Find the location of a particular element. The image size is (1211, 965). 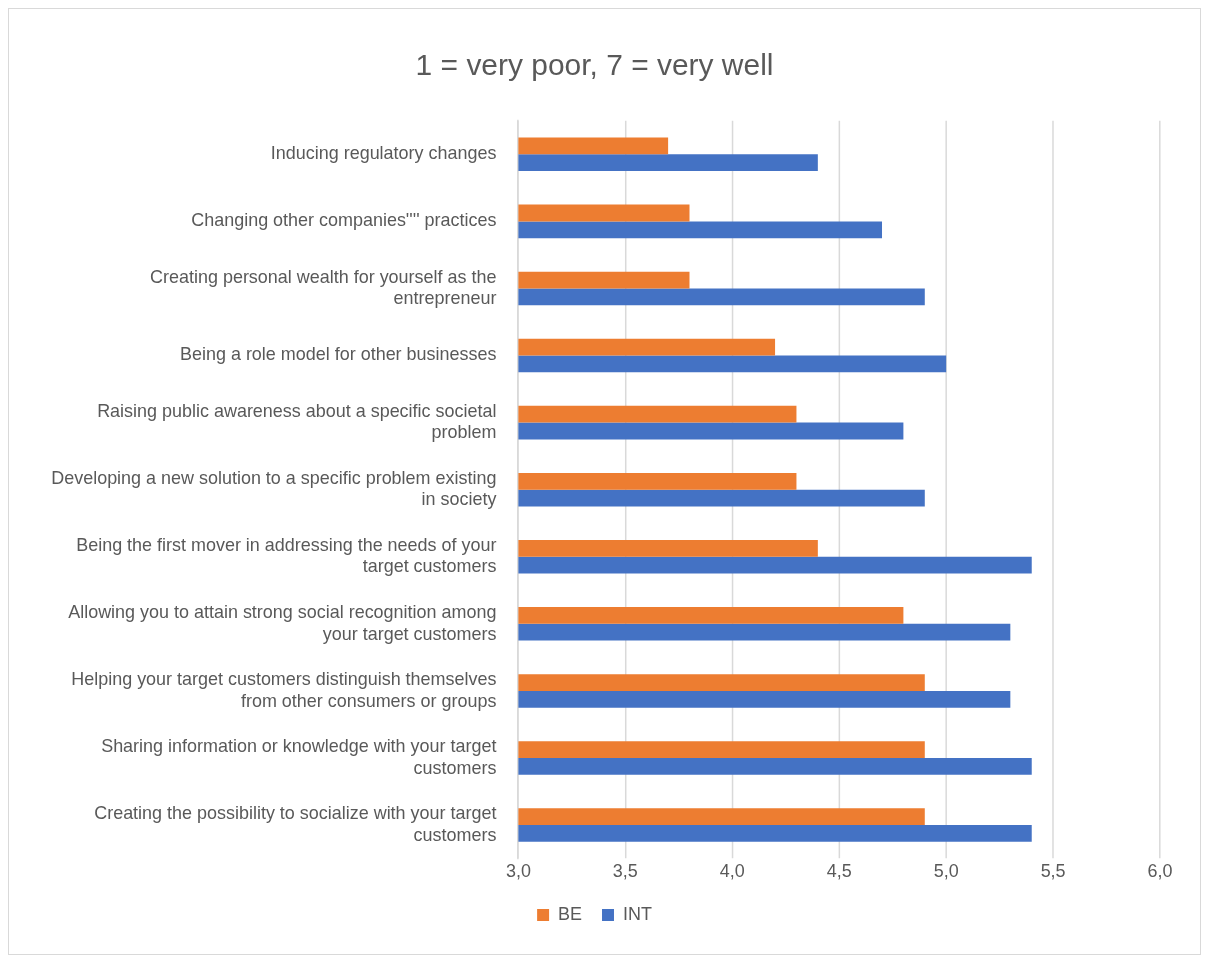

y-tick-label: Being the first mover in addressing the needs of your target customers is located at coordinates (286, 555).